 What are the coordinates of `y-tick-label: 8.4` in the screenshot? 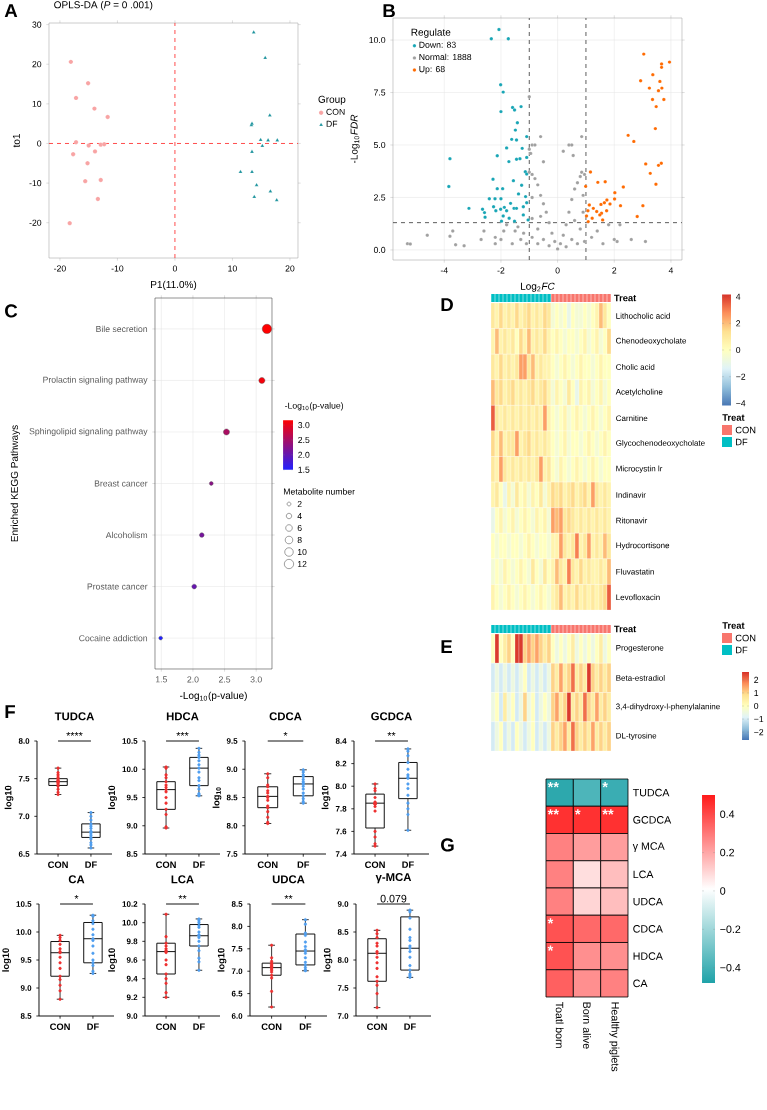 It's located at (341, 741).